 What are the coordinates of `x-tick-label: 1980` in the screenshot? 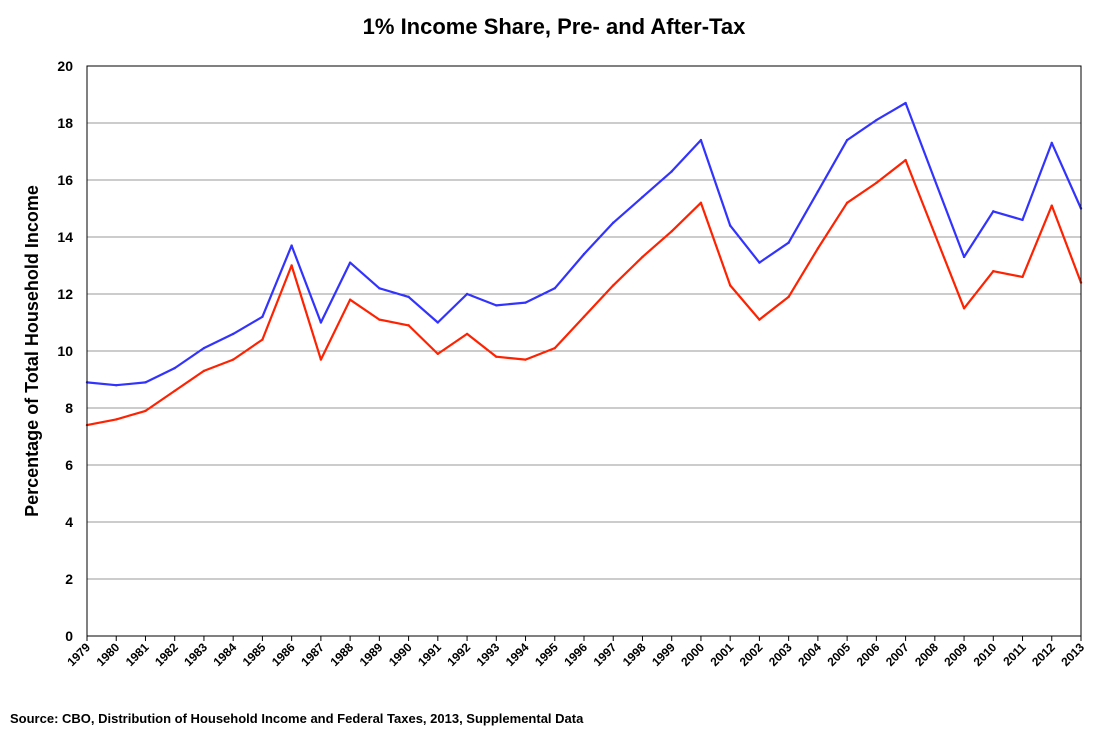 It's located at (108, 654).